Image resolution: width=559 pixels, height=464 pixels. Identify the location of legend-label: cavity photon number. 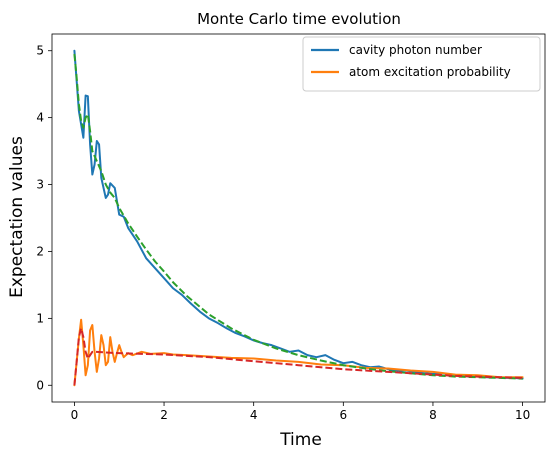
(415, 50).